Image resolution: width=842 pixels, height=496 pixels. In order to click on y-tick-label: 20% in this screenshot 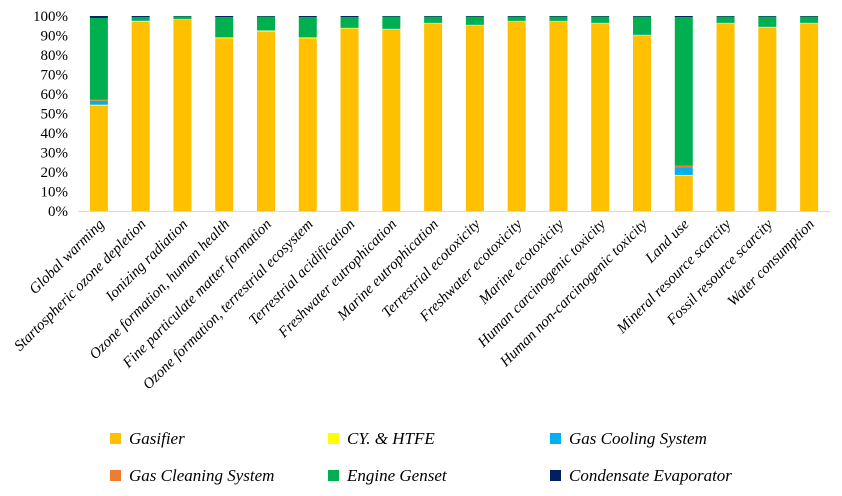, I will do `click(55, 173)`.